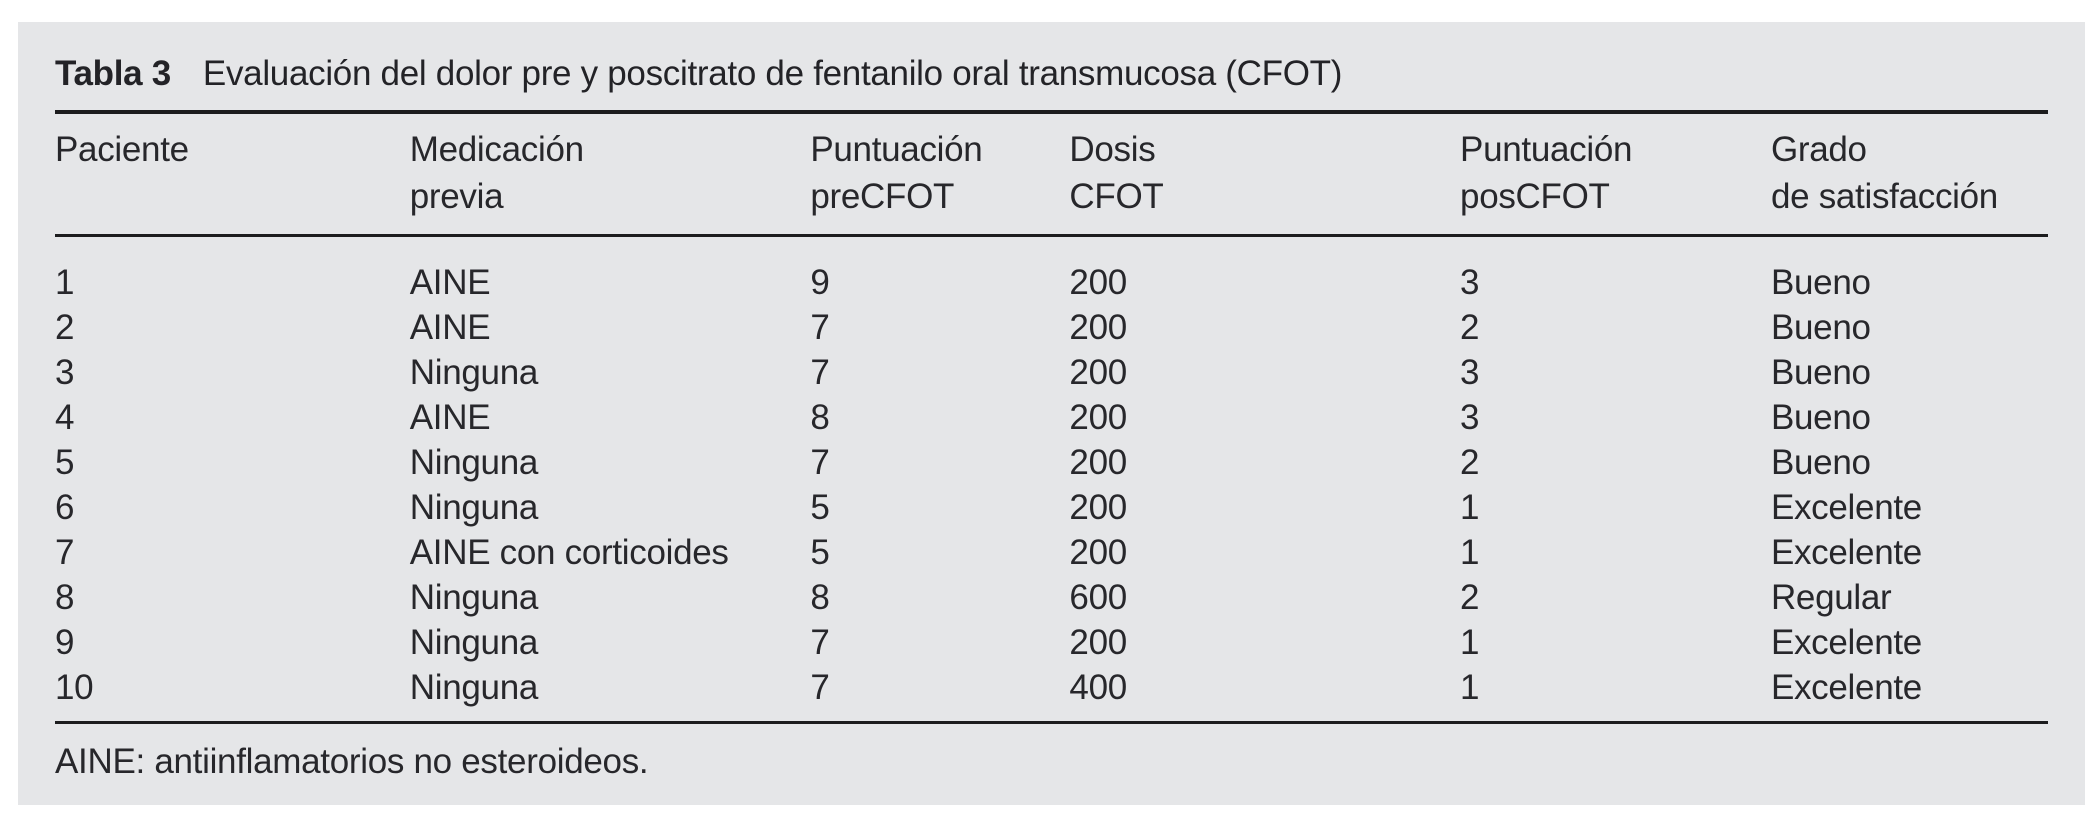 The height and width of the screenshot is (816, 2100). What do you see at coordinates (1098, 687) in the screenshot?
I see `table-cell: 400` at bounding box center [1098, 687].